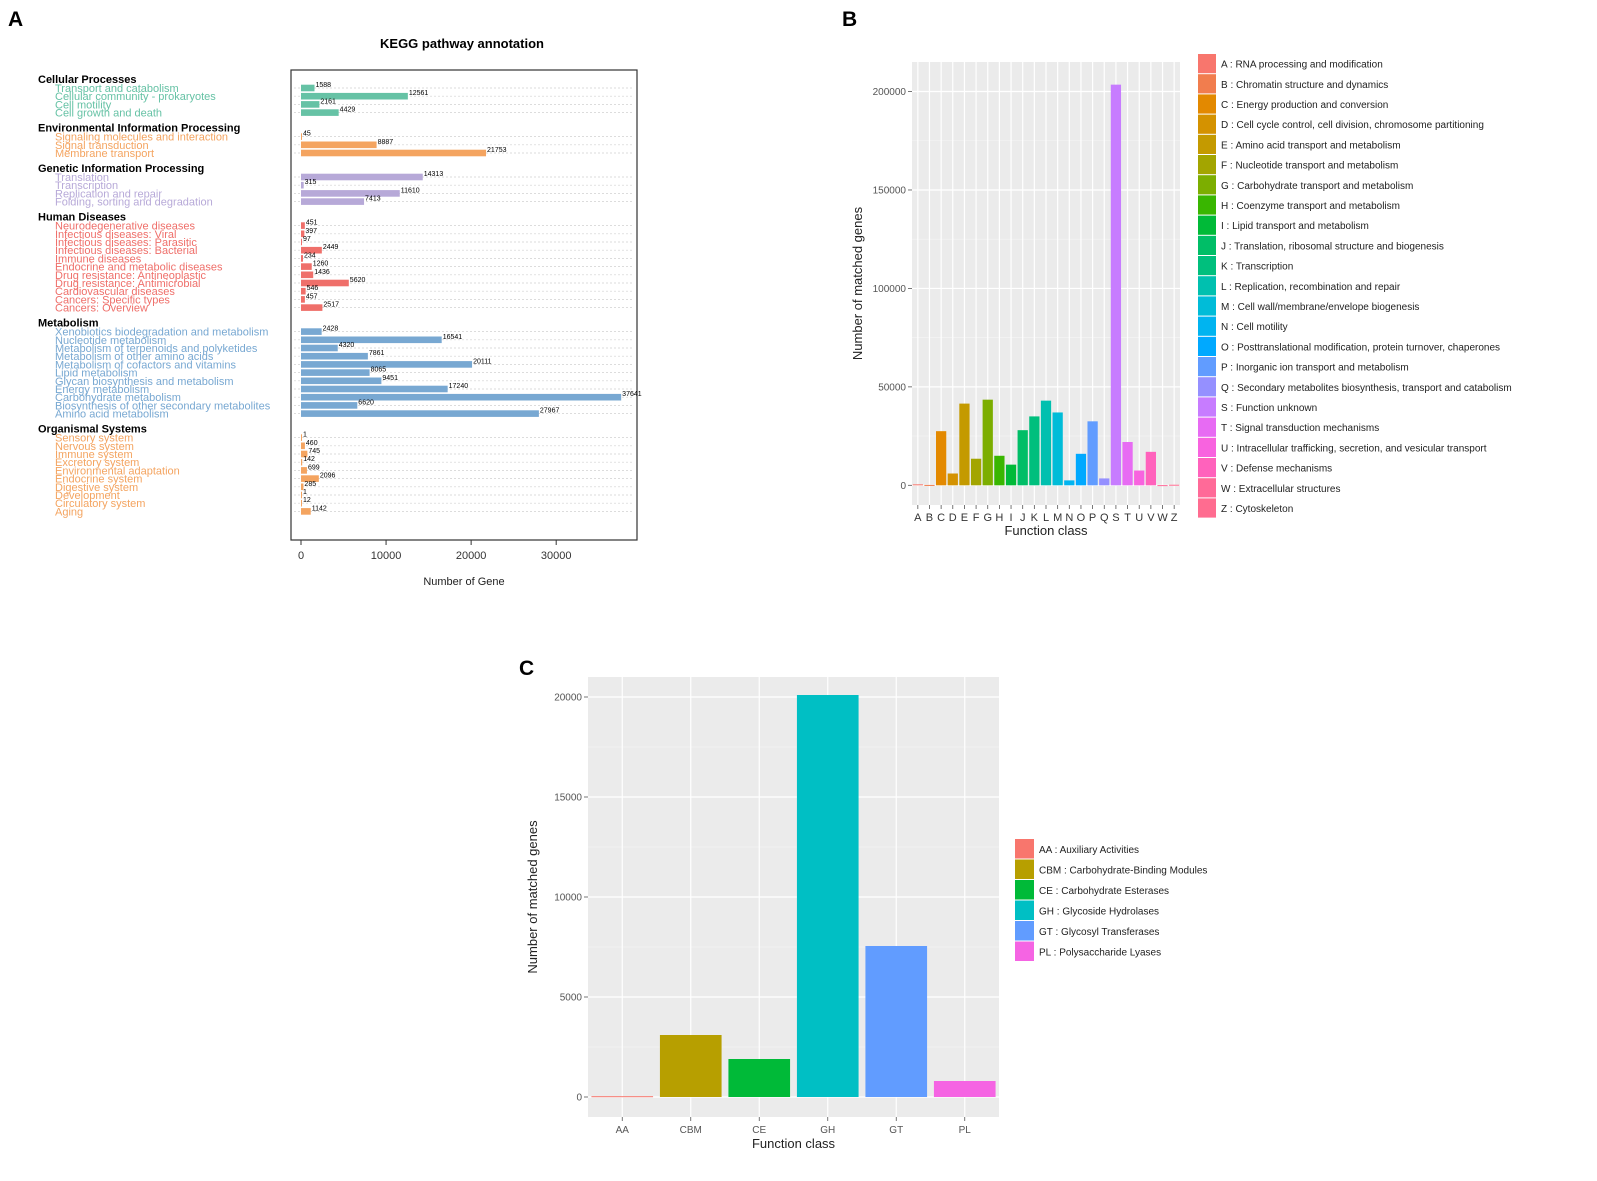  I want to click on chart-b-x-tick-label: B, so click(929, 518).